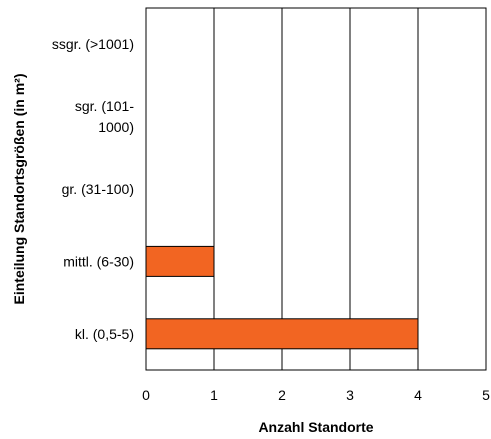  I want to click on y-tick-label: gr. (31-100), so click(98, 189).